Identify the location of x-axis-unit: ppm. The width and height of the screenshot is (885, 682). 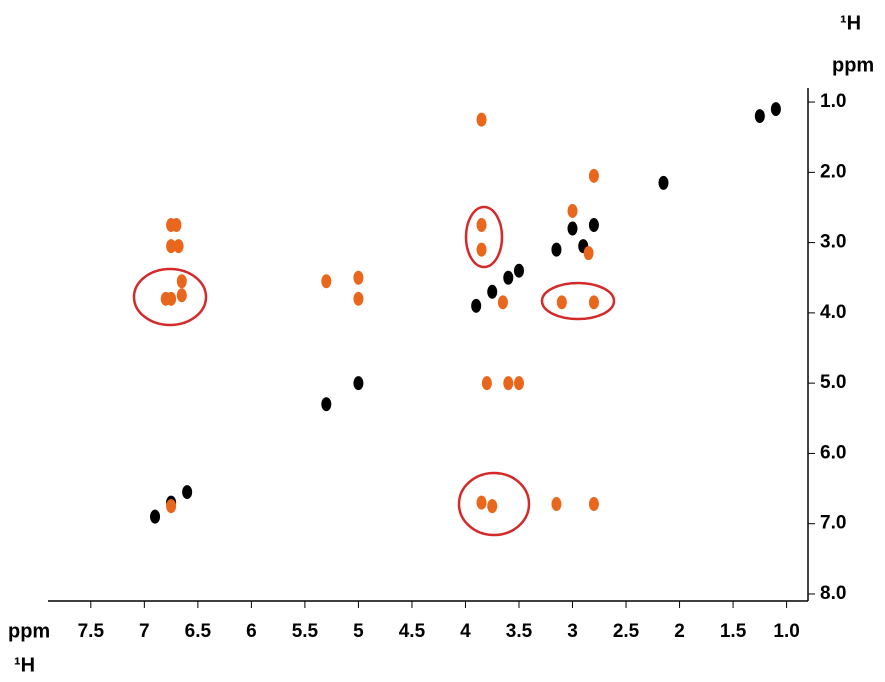
(29, 631).